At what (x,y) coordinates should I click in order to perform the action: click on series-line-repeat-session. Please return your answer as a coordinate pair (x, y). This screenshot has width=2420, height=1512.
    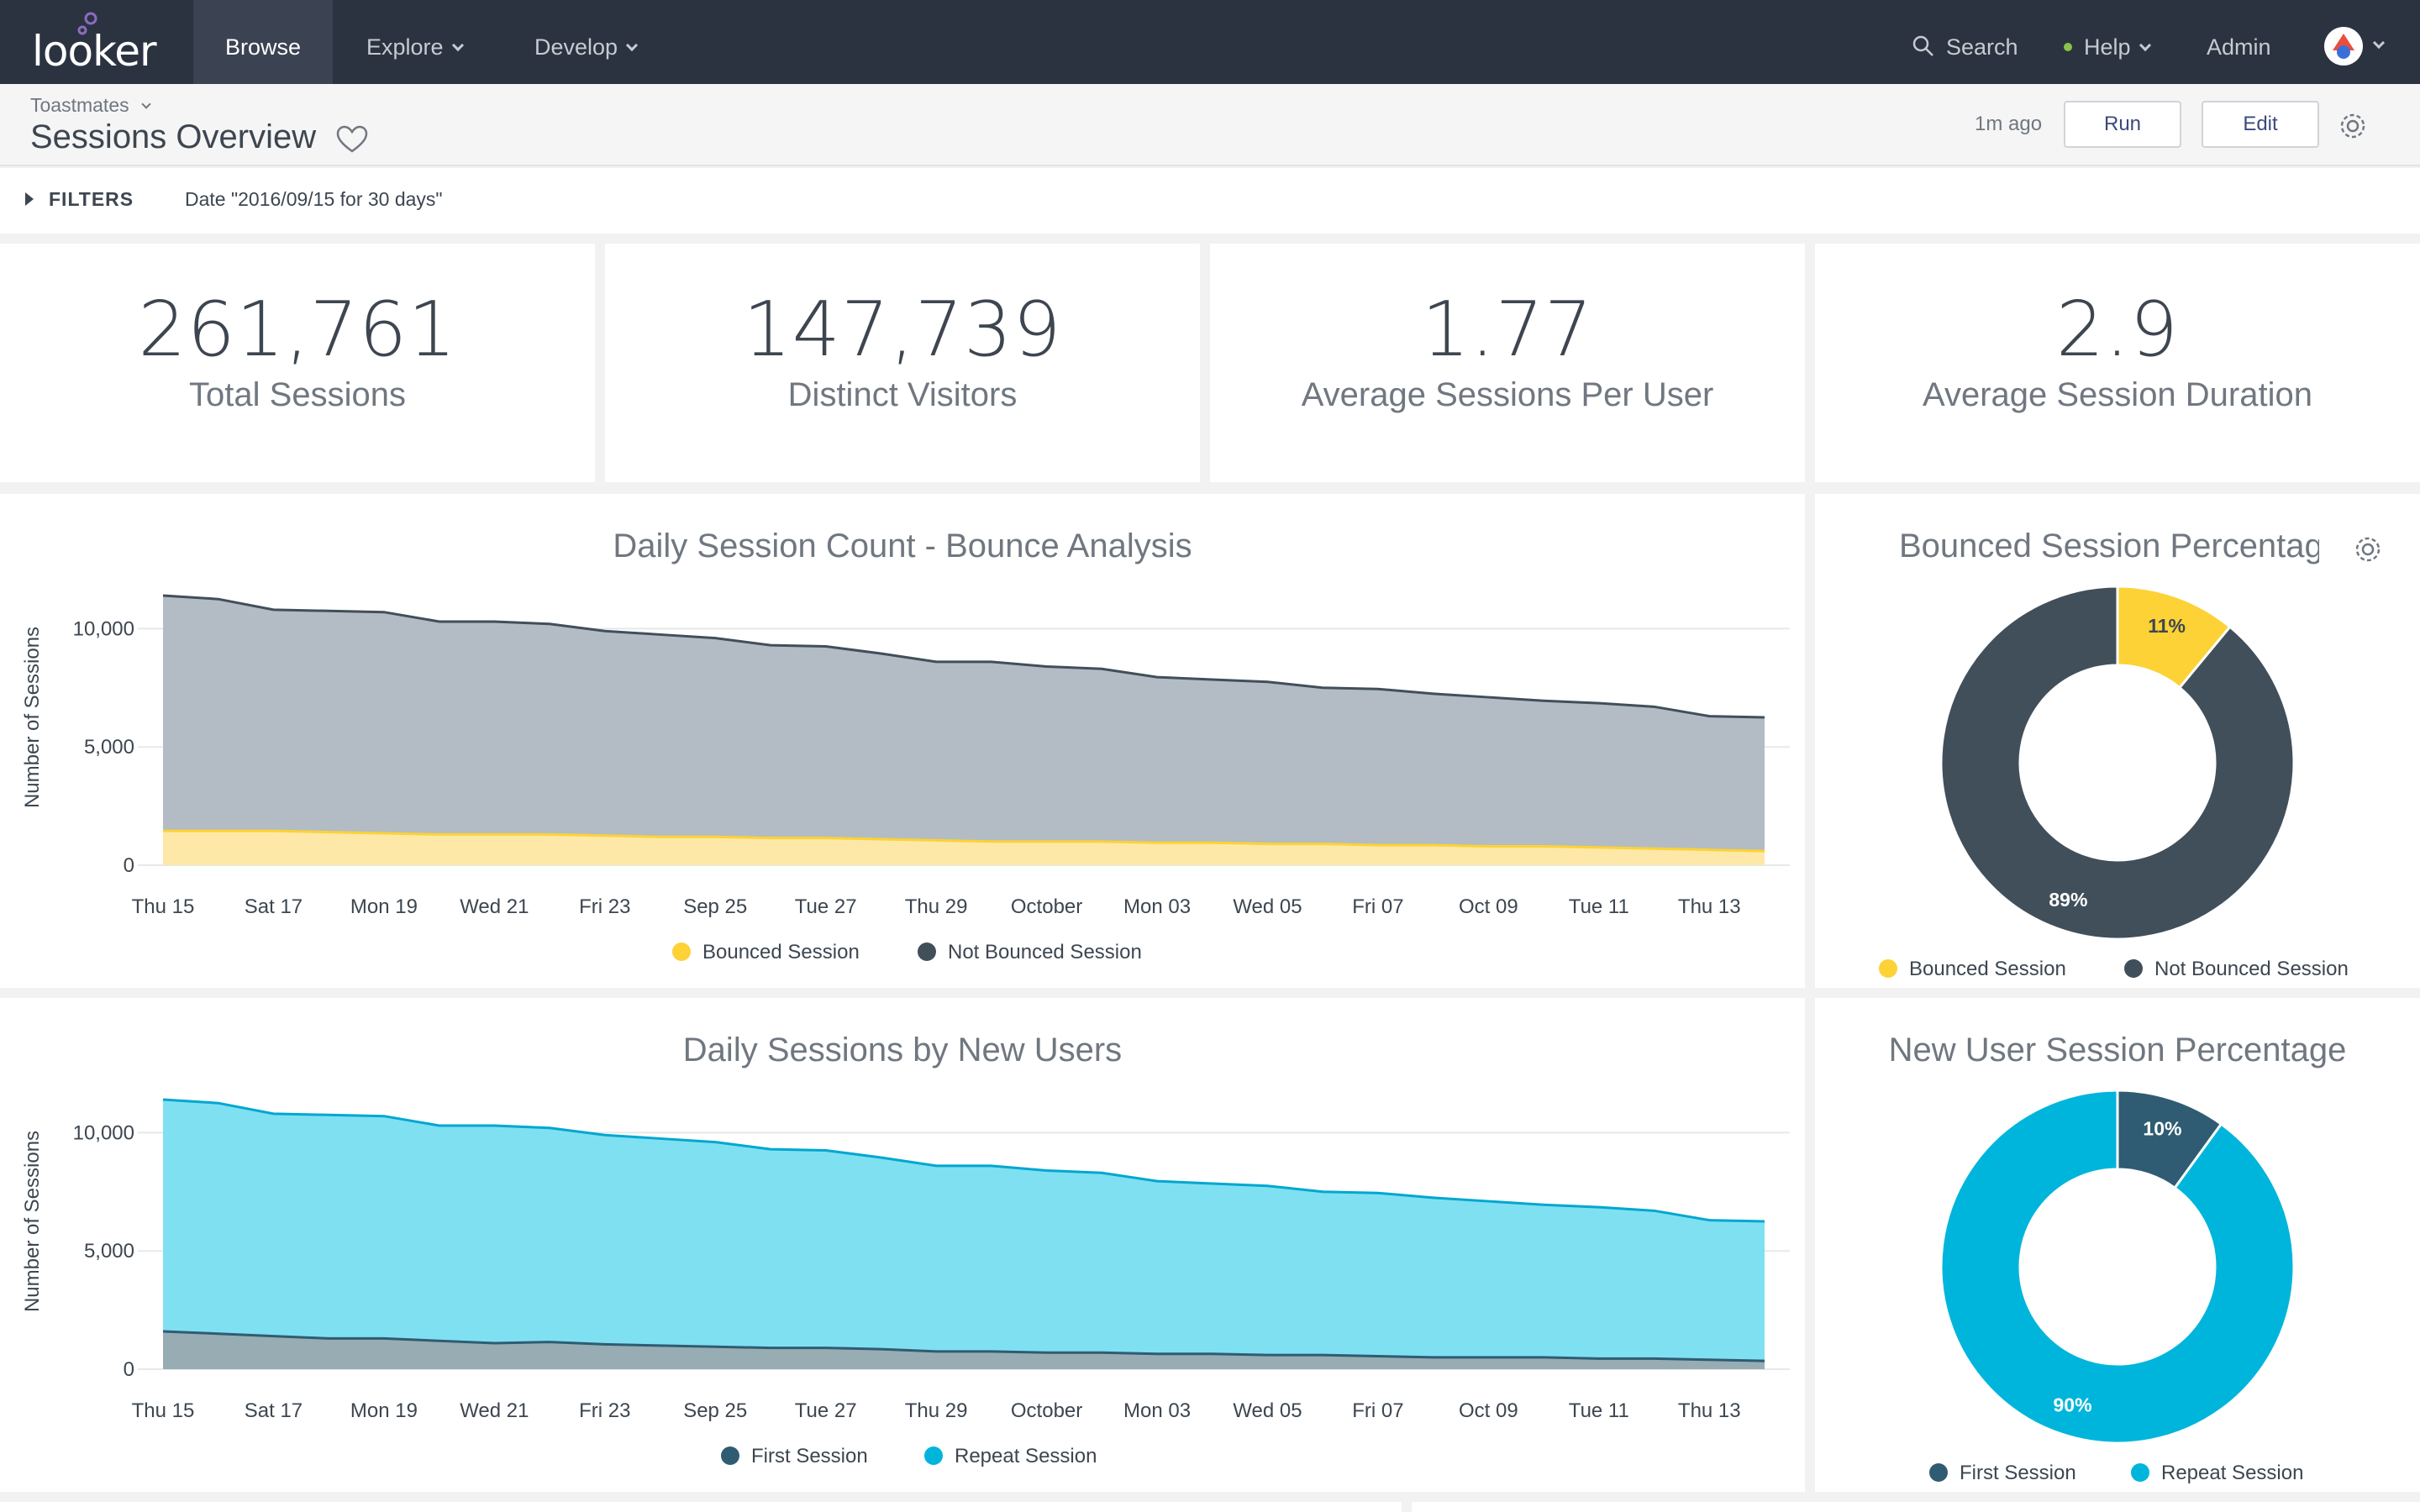
    Looking at the image, I should click on (963, 1160).